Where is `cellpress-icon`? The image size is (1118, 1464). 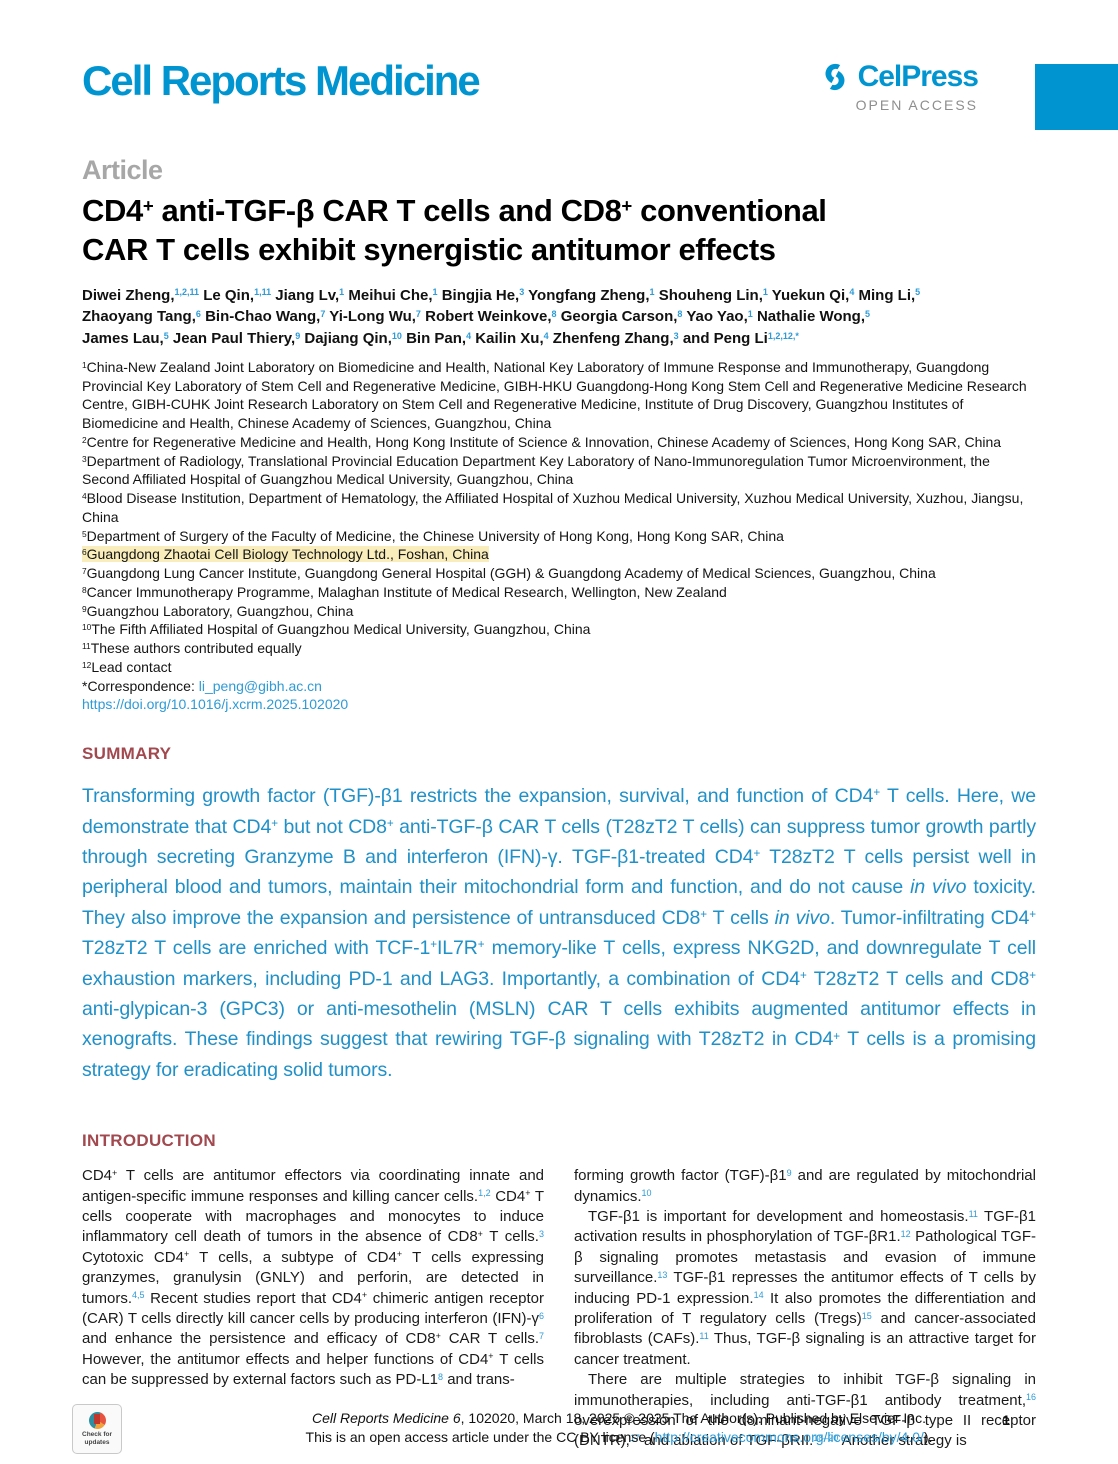 cellpress-icon is located at coordinates (835, 77).